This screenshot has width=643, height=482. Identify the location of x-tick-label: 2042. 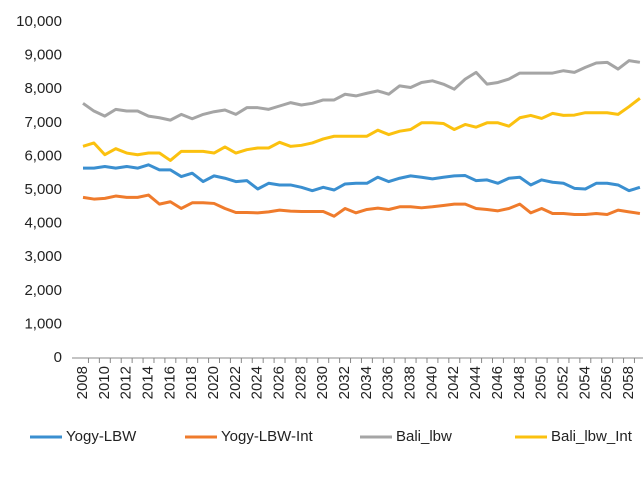
(453, 382).